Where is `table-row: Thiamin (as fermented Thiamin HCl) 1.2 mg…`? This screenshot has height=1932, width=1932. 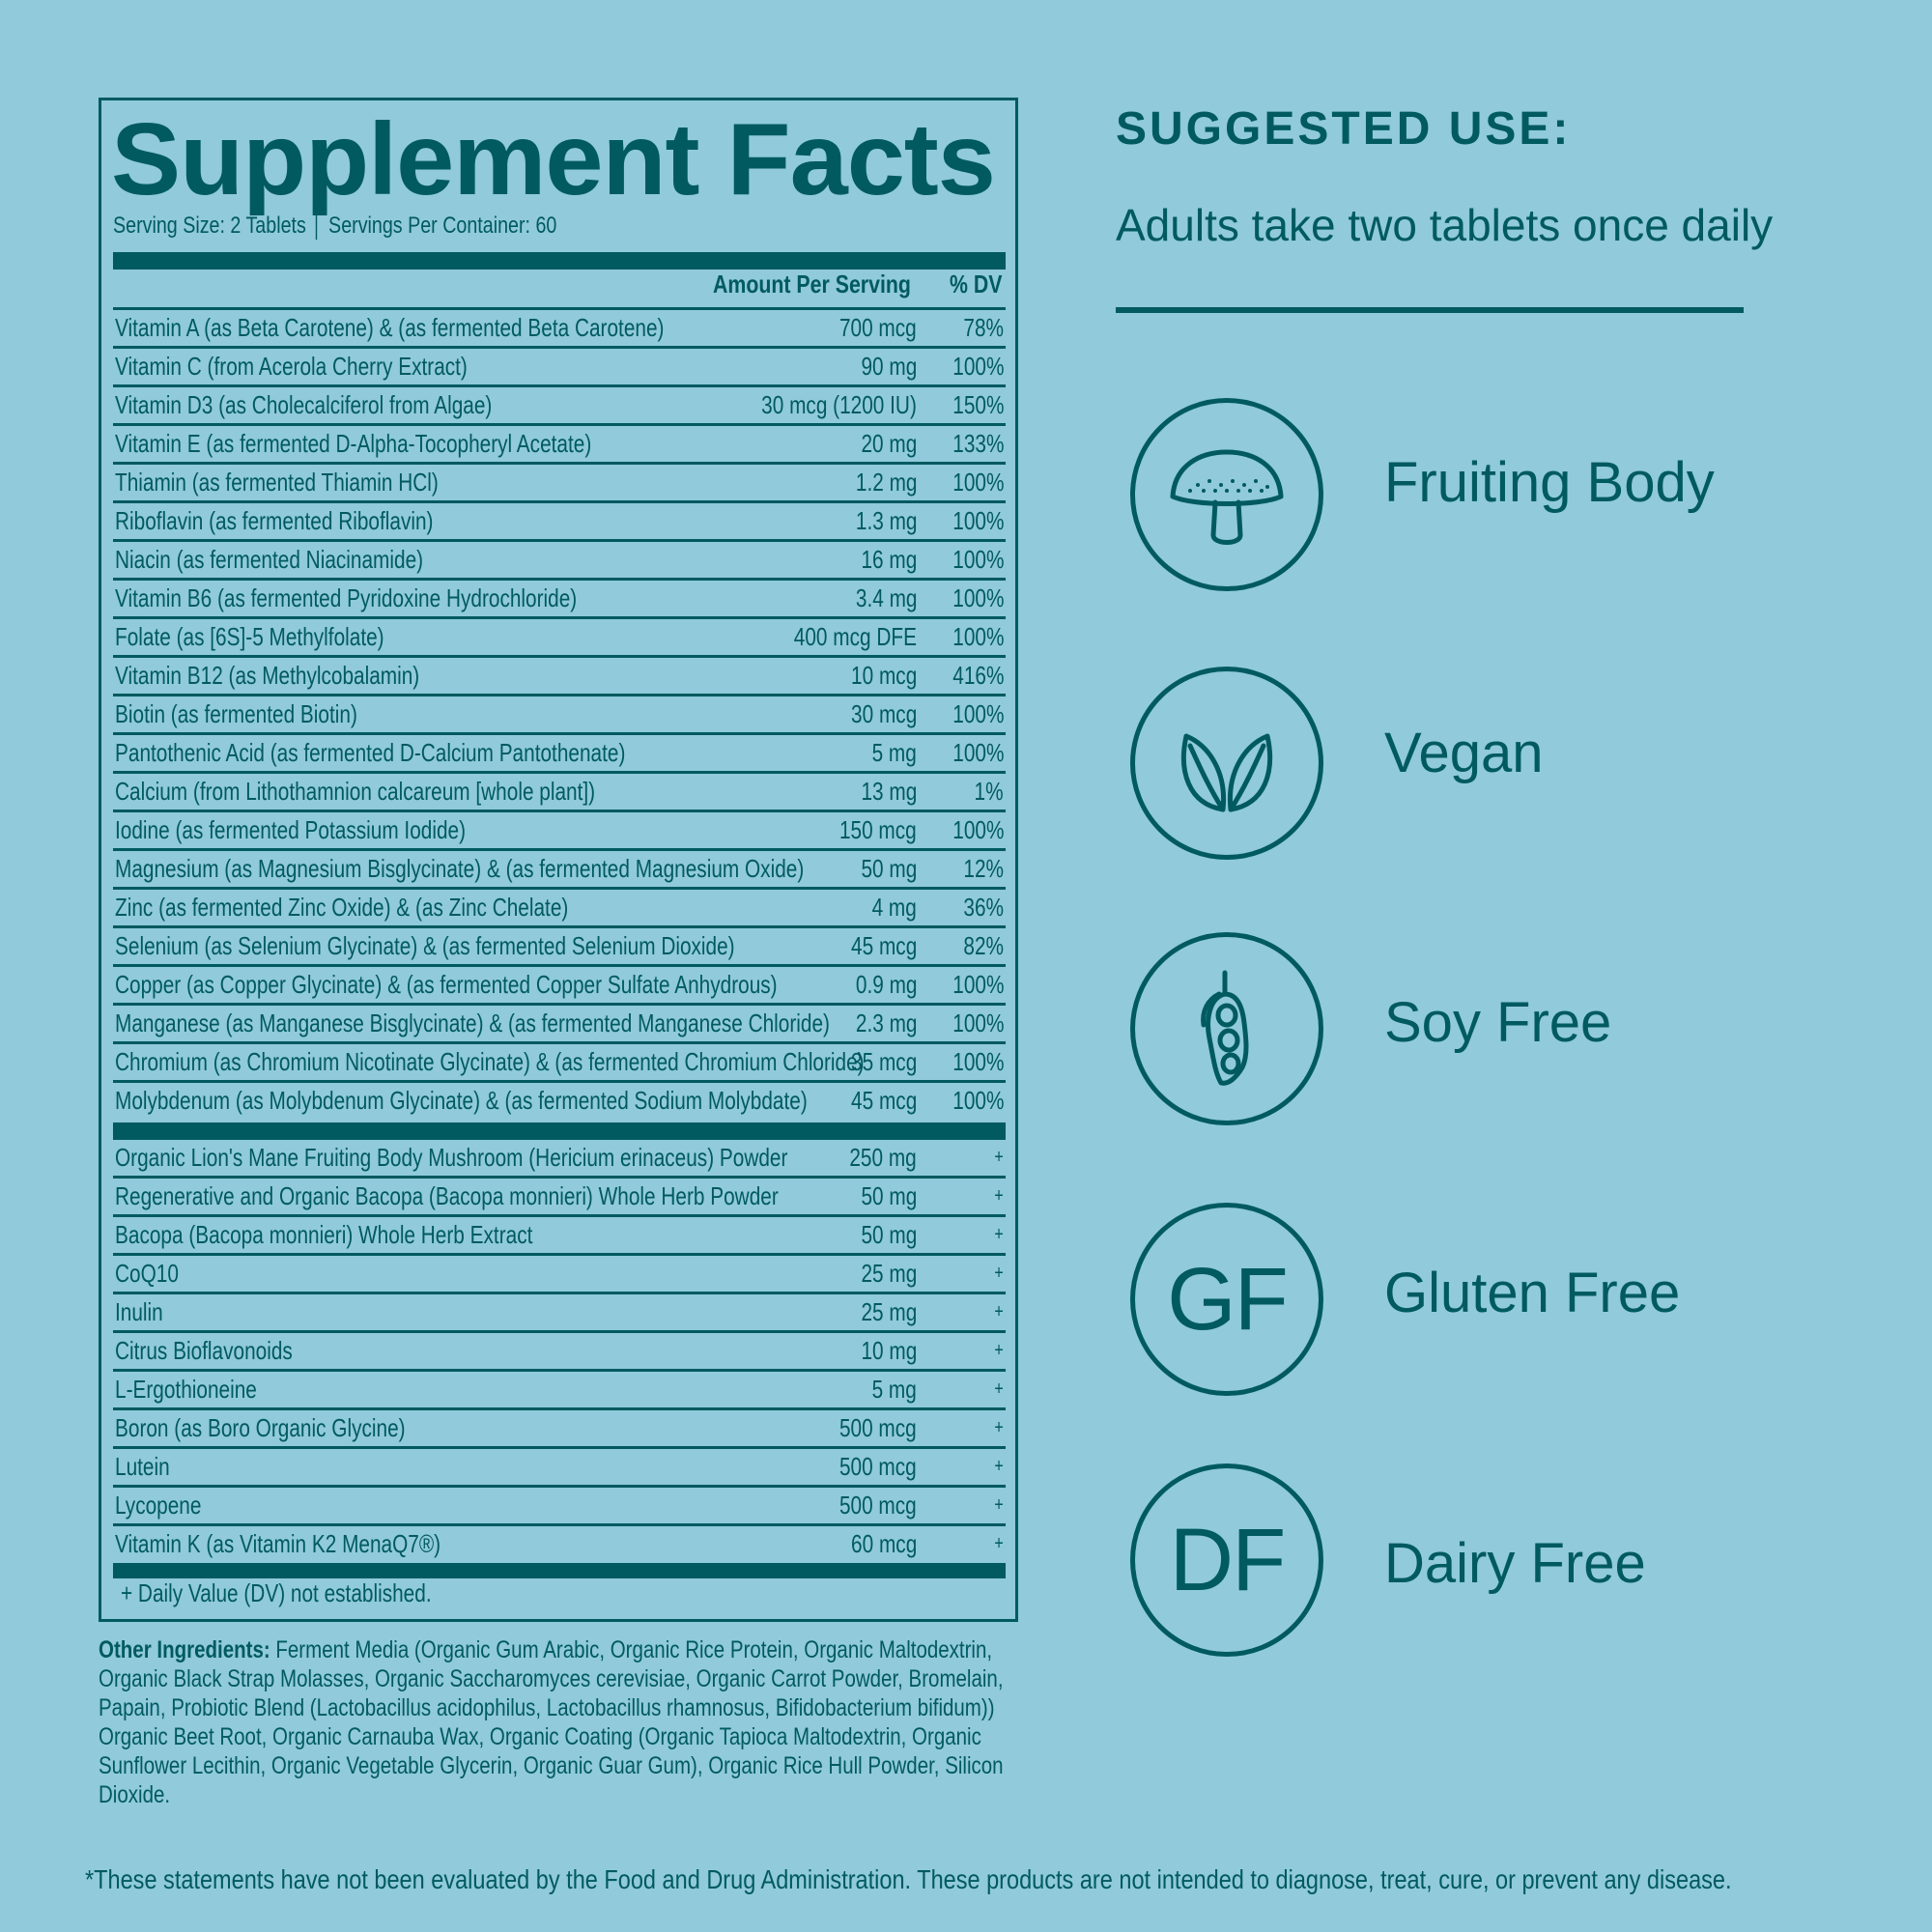
table-row: Thiamin (as fermented Thiamin HCl) 1.2 mg… is located at coordinates (559, 484).